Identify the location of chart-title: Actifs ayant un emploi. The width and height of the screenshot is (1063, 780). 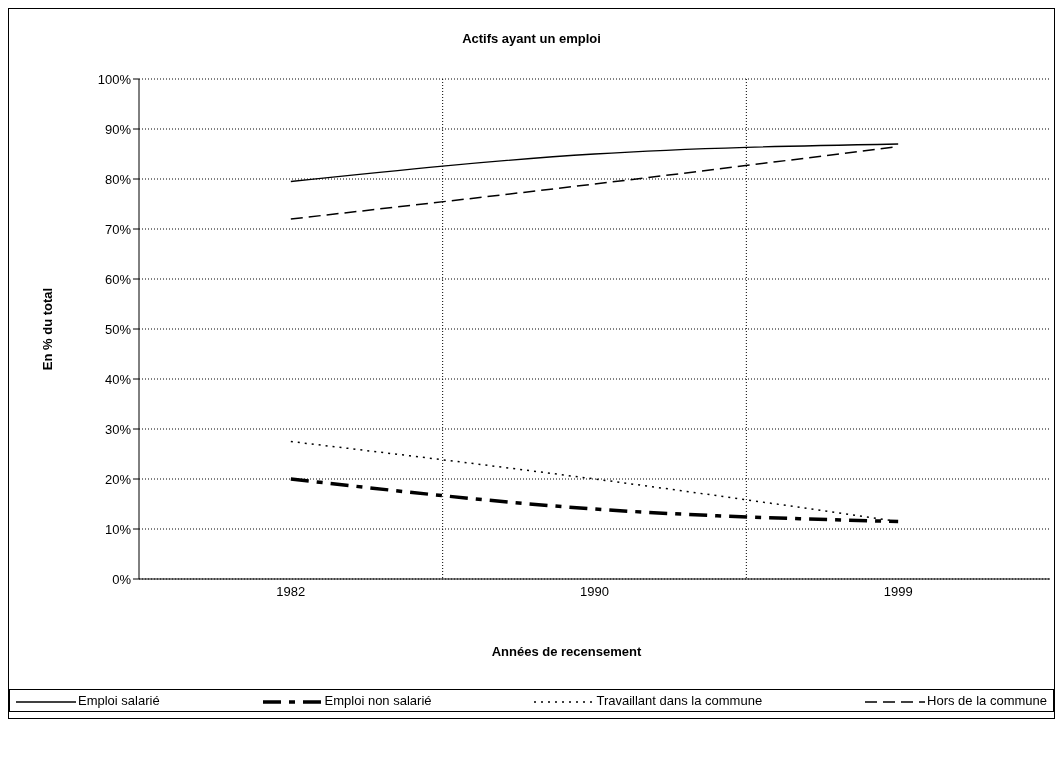
(531, 38).